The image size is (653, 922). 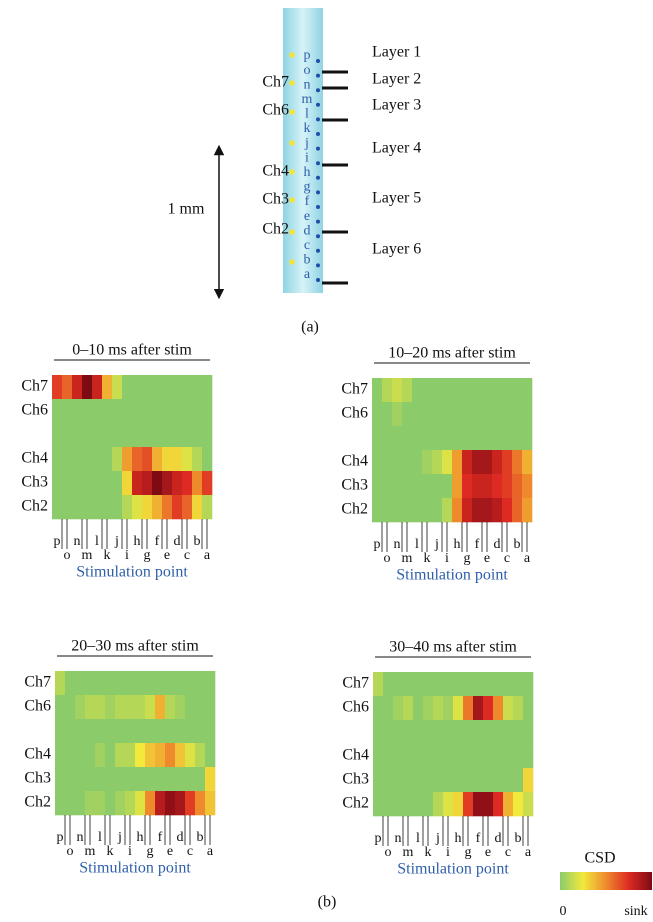 What do you see at coordinates (487, 558) in the screenshot?
I see `column-label: e` at bounding box center [487, 558].